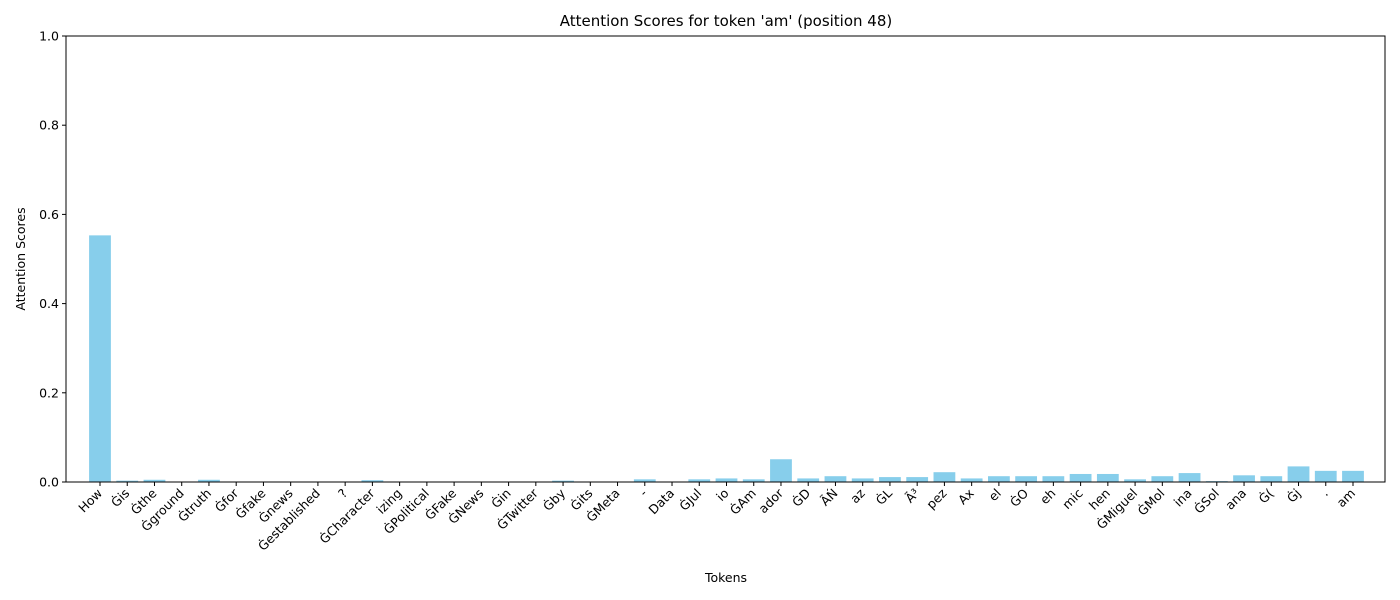  Describe the element at coordinates (1345, 498) in the screenshot. I see `x-tick-label-46: am` at that location.